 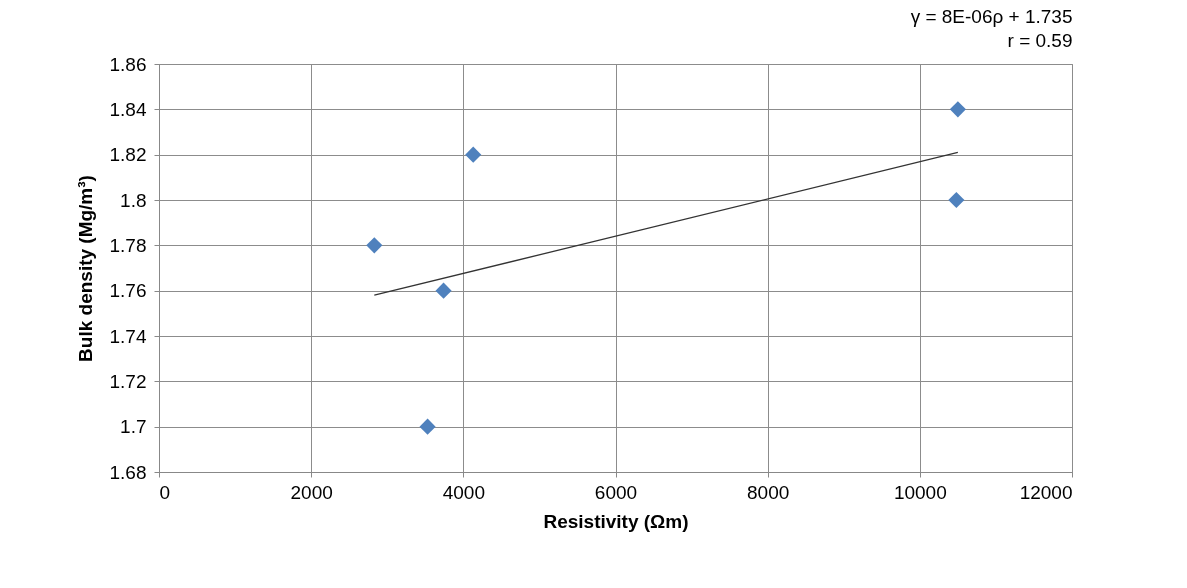 I want to click on y-tick-label: 1.86, so click(x=128, y=64).